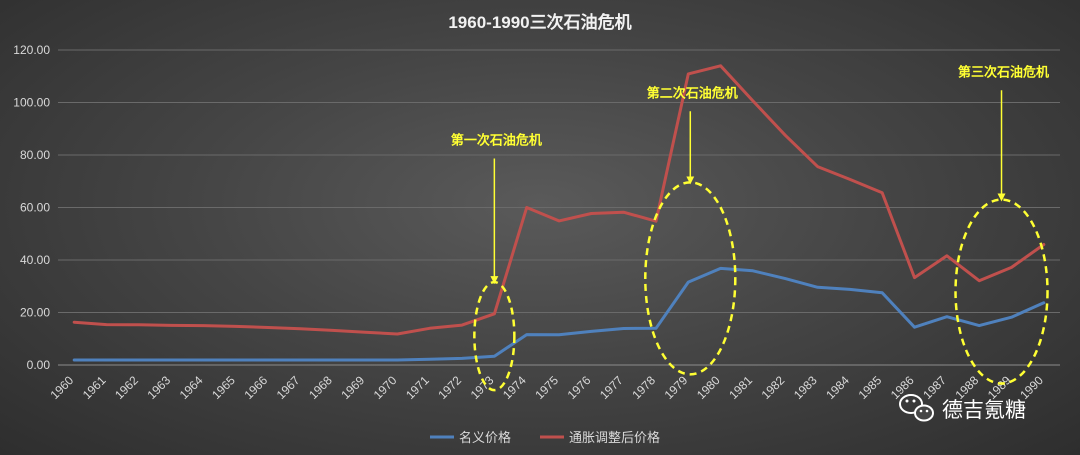 The width and height of the screenshot is (1080, 455). I want to click on x-tick-label: 1984, so click(837, 387).